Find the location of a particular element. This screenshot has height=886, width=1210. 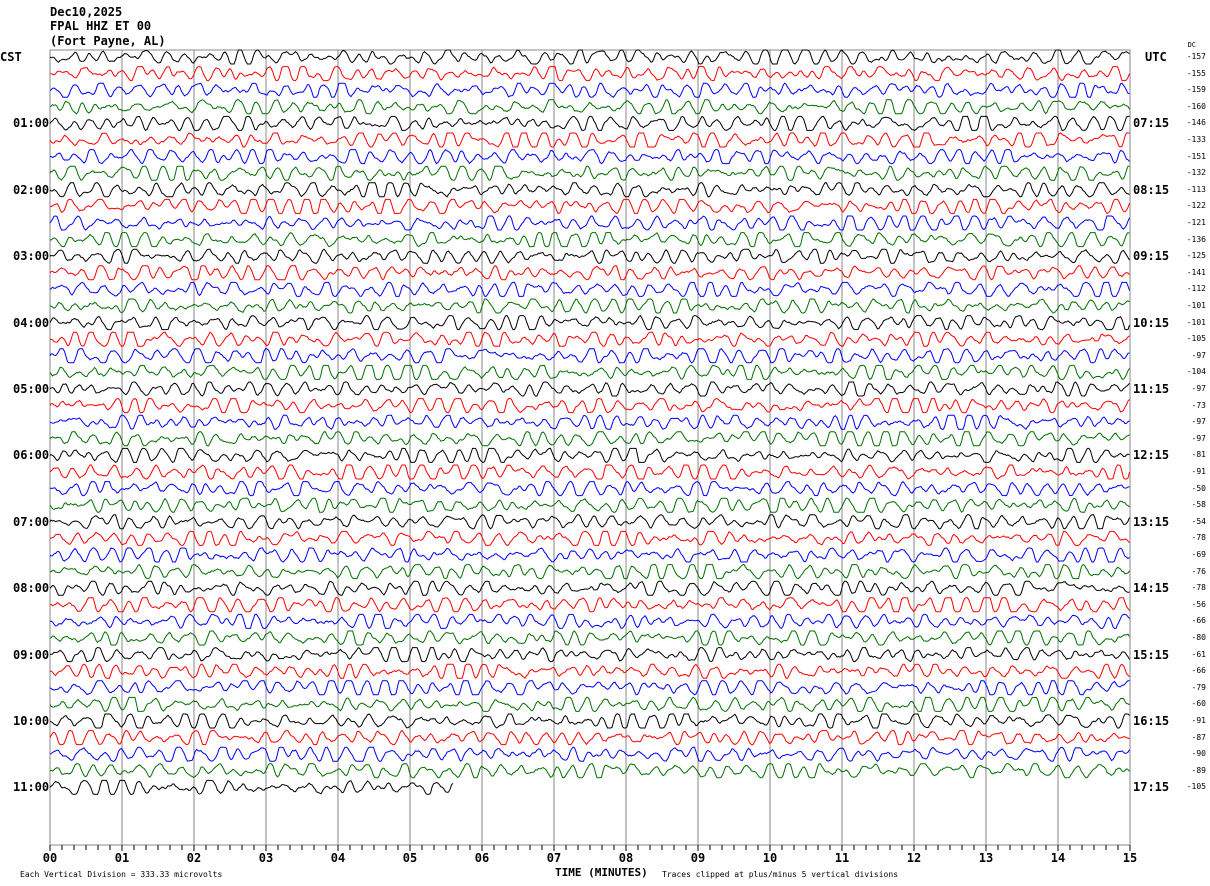

left-hour-label: 09:00 is located at coordinates (31, 654).